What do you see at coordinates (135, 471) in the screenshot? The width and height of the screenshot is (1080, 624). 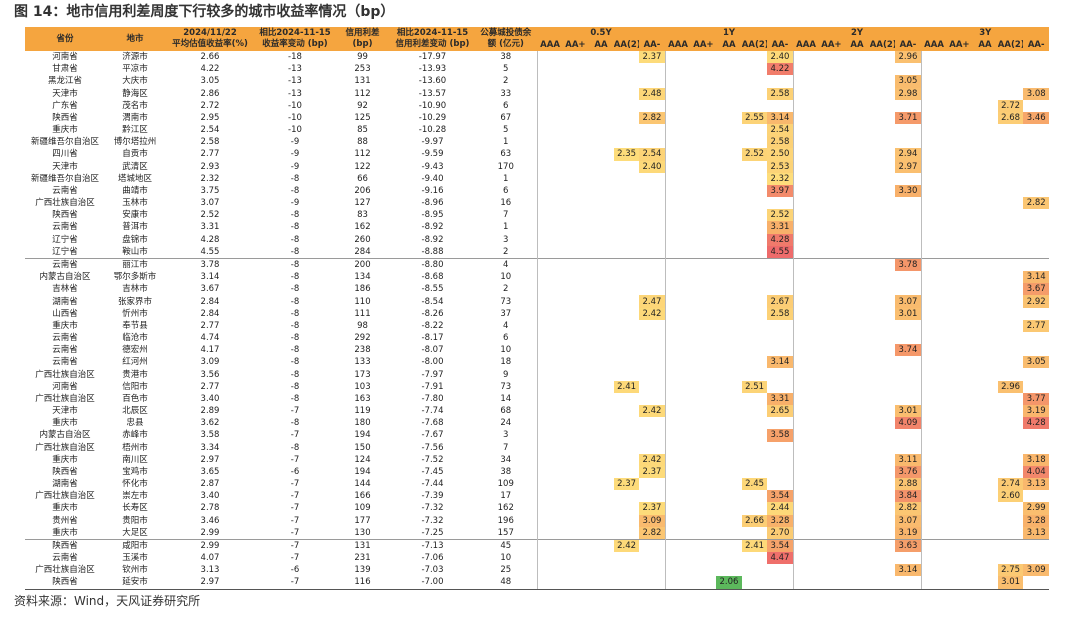 I see `data-cell: 宝鸡市` at bounding box center [135, 471].